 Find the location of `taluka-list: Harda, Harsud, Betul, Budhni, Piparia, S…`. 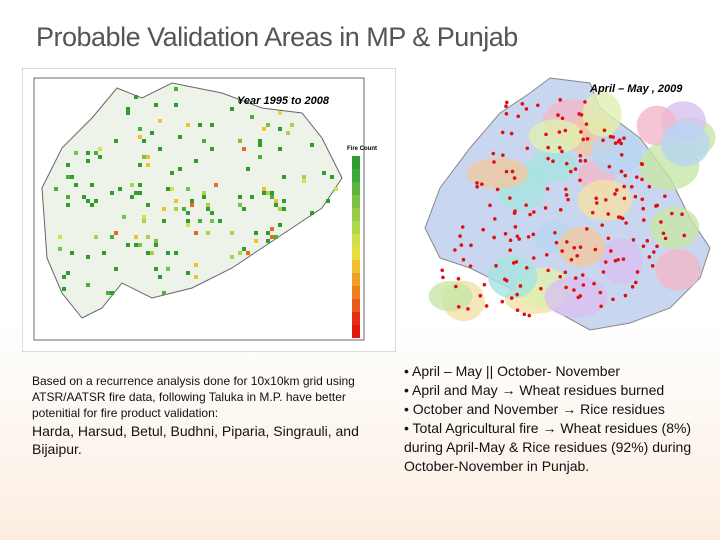

taluka-list: Harda, Harsud, Betul, Budhni, Piparia, S… is located at coordinates (195, 440).